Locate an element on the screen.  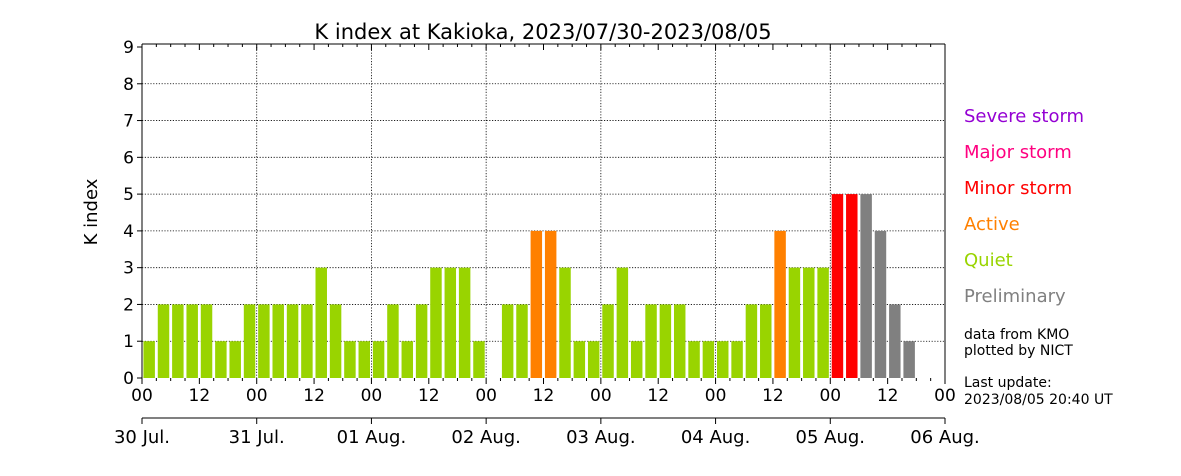
date-label: 02 Aug. is located at coordinates (486, 437).